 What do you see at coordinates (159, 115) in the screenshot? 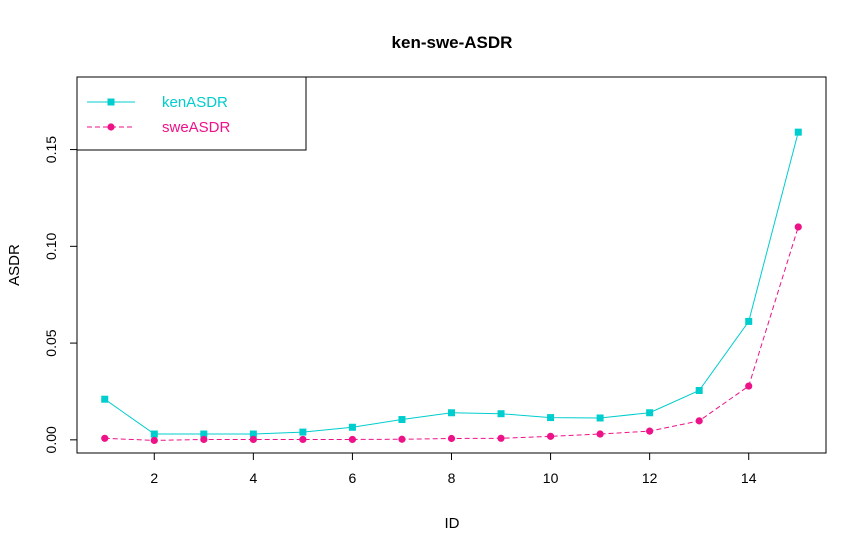
I see `legend-entries: kenASDR sweASDR` at bounding box center [159, 115].